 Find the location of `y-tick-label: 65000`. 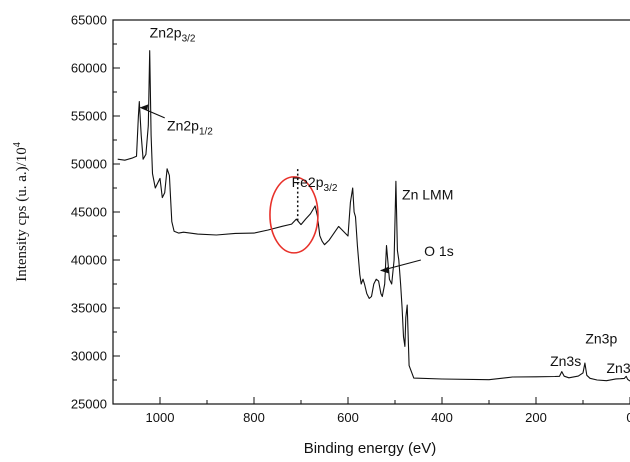

y-tick-label: 65000 is located at coordinates (89, 20).